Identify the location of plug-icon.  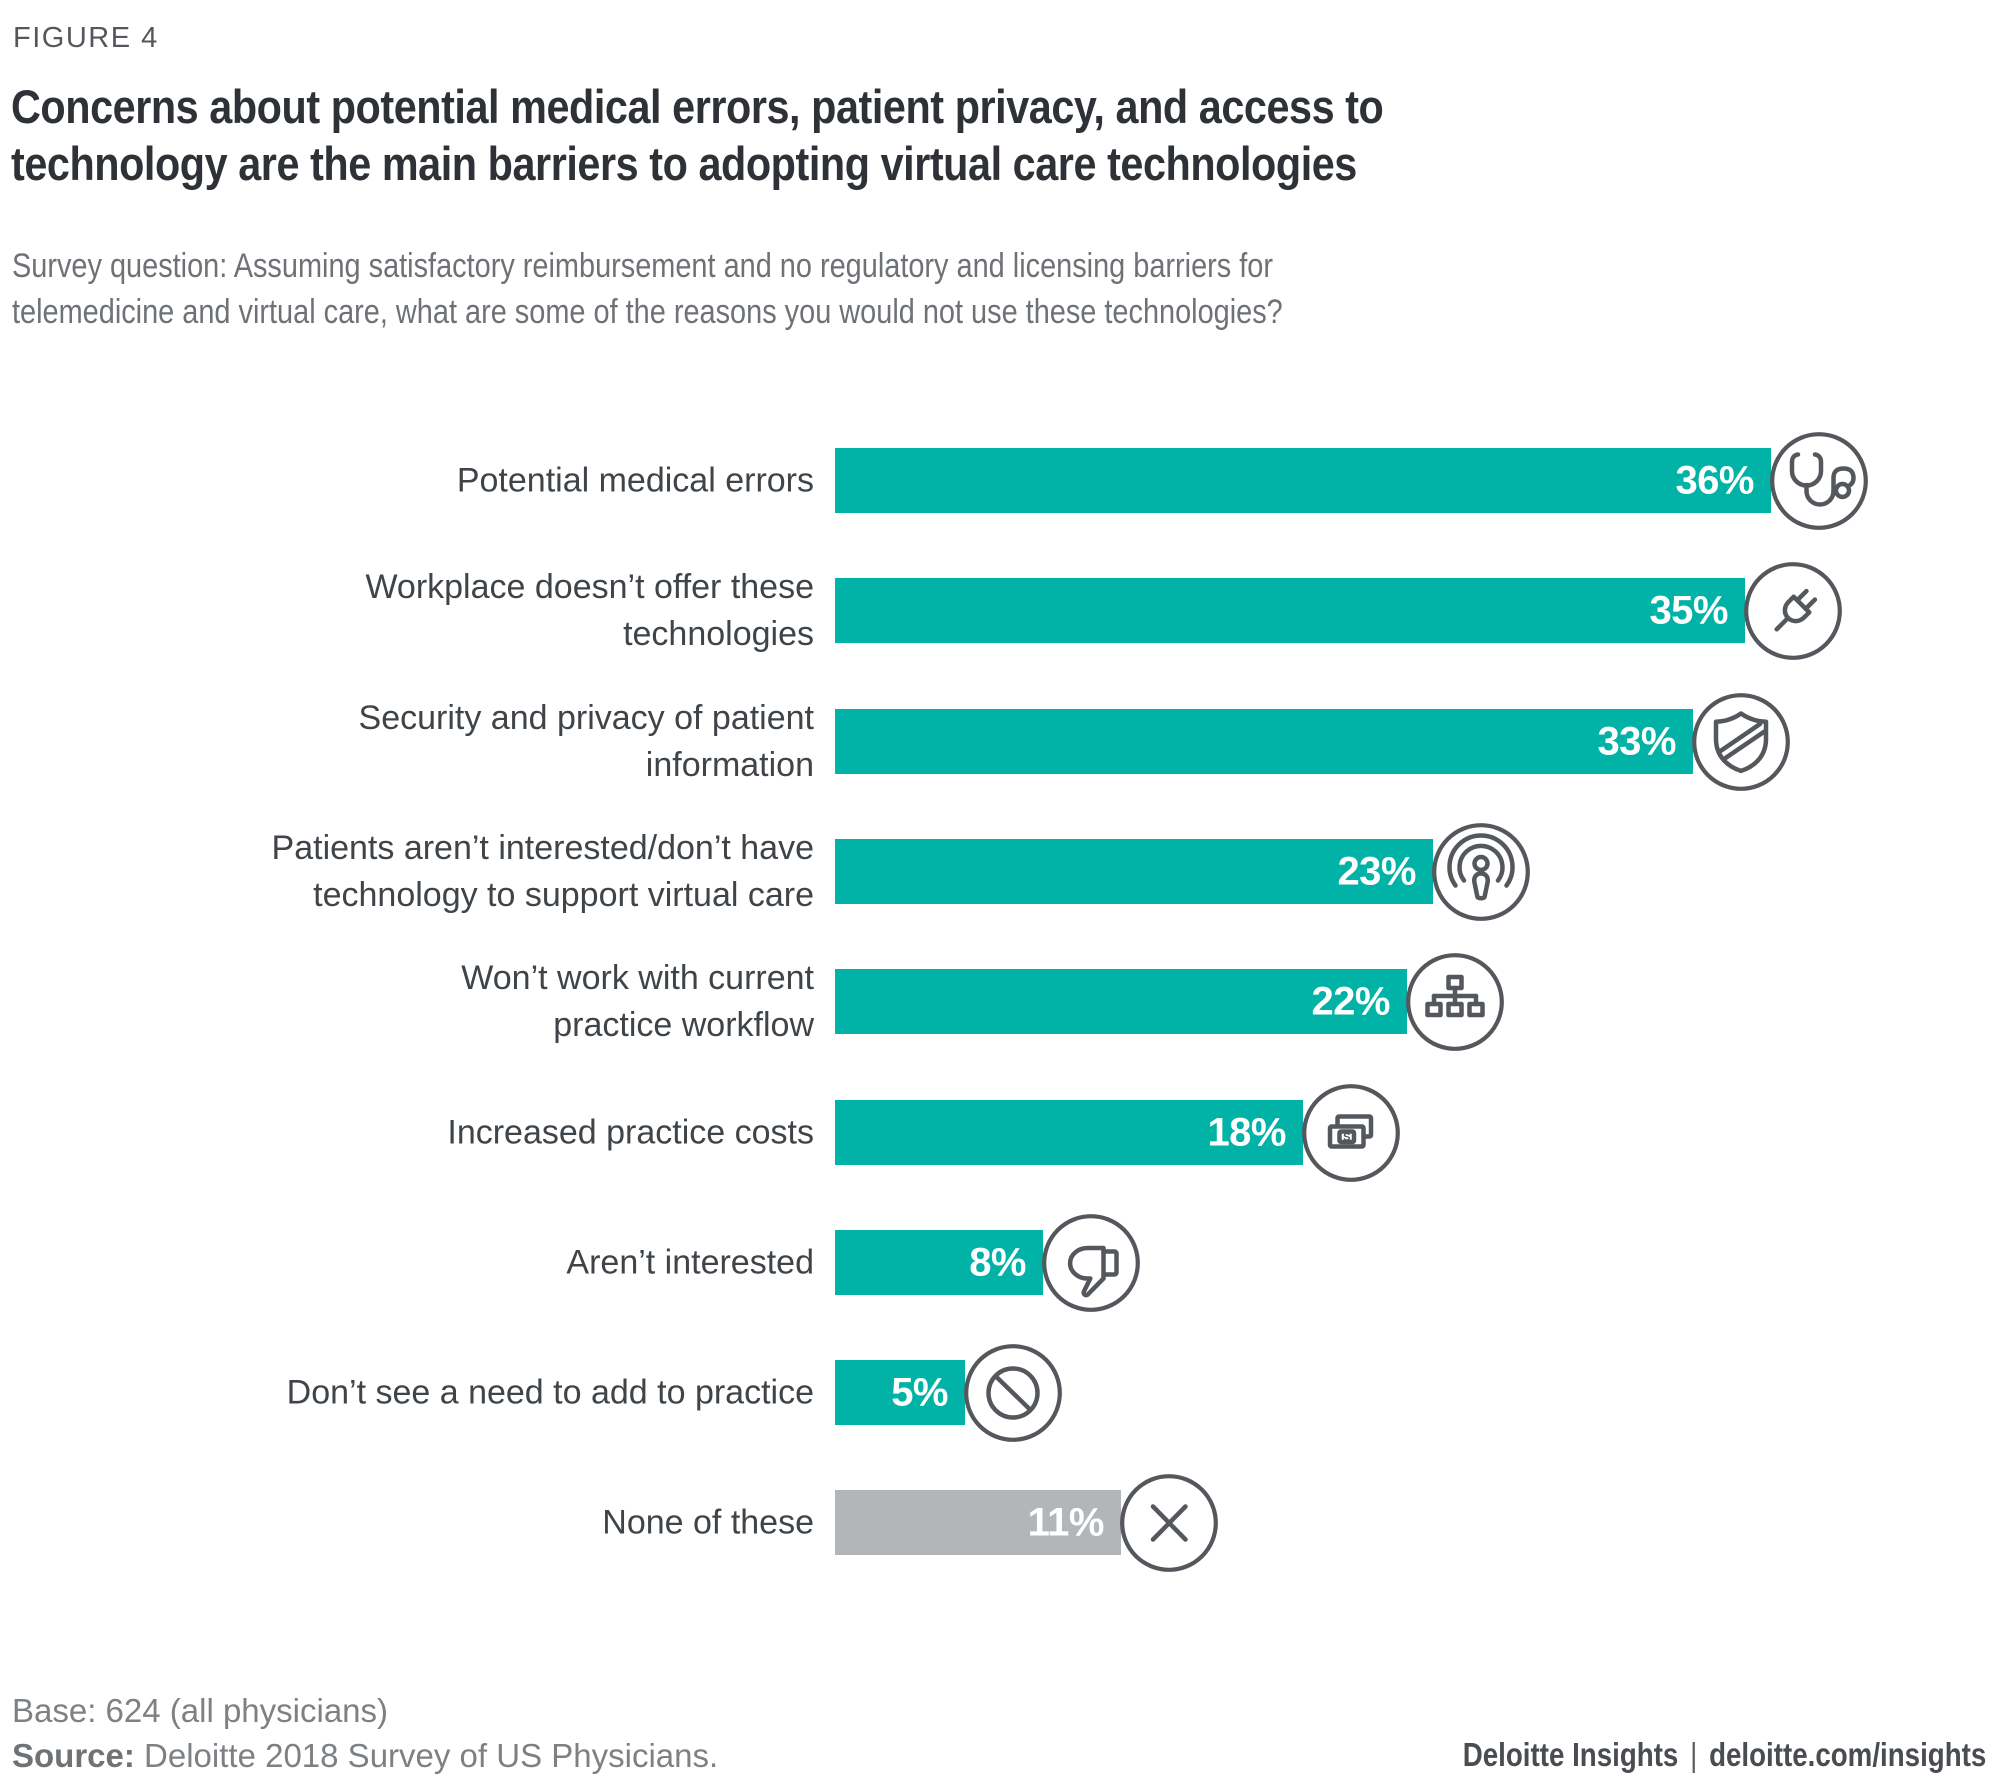
(1793, 611).